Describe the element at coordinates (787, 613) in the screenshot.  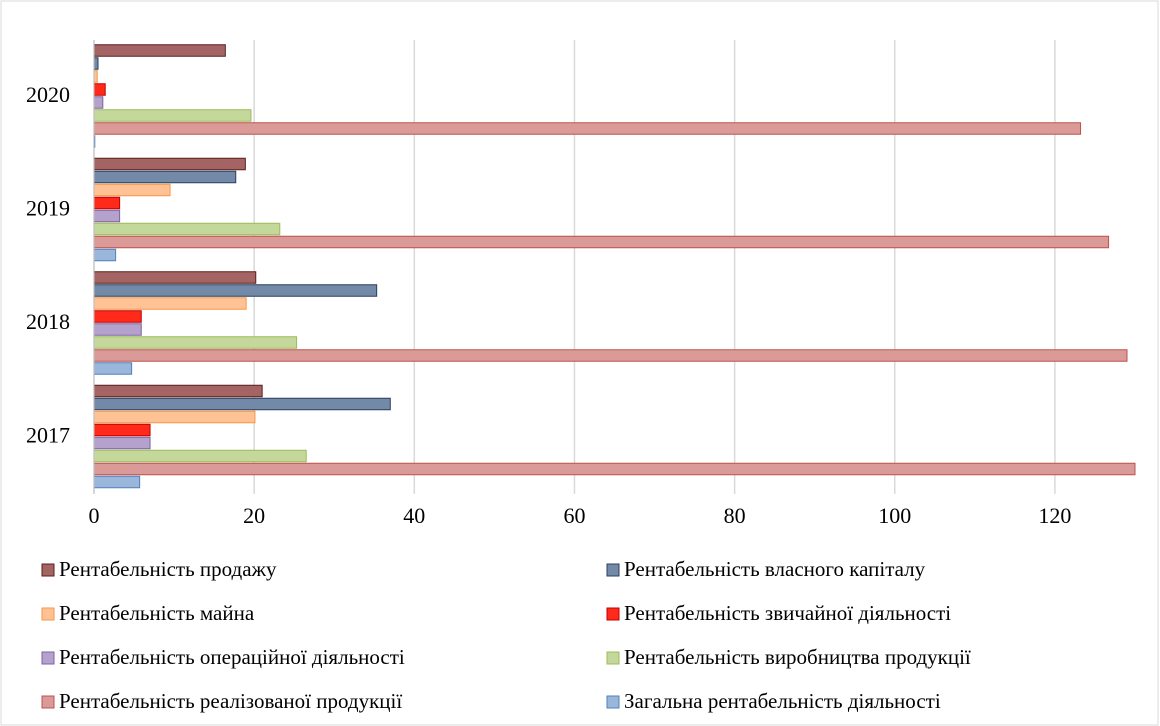
I see `legend-label: Рентабельність звичайної діяльності` at that location.